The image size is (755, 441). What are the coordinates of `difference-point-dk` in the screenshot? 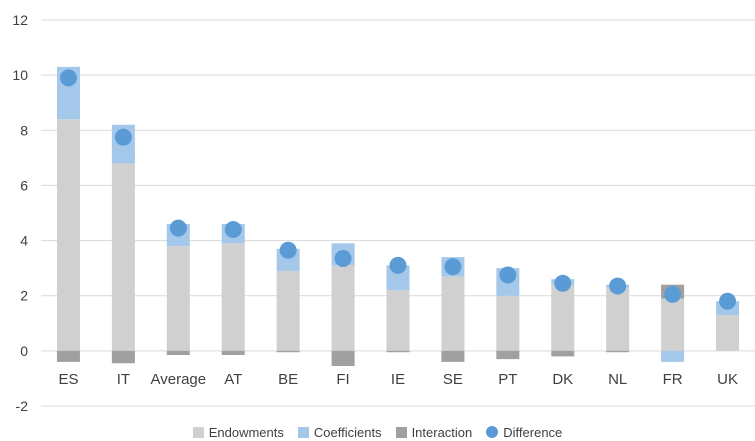 It's located at (563, 283).